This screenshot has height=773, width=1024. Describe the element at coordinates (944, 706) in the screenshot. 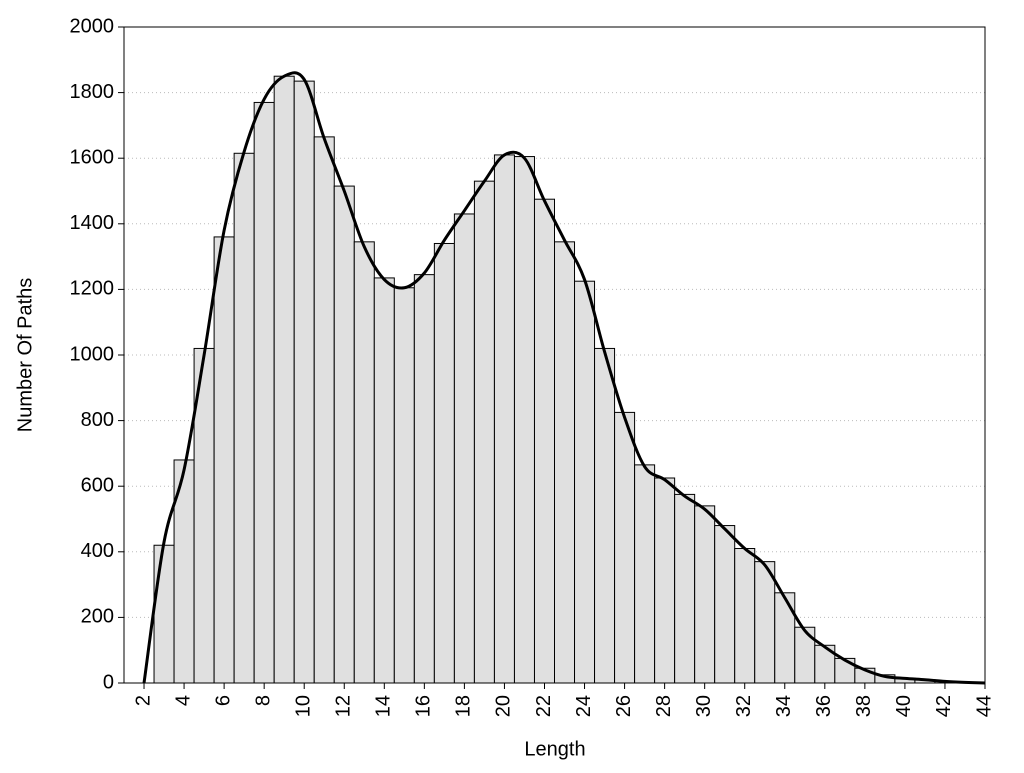

I see `x-tick-label: 42` at that location.